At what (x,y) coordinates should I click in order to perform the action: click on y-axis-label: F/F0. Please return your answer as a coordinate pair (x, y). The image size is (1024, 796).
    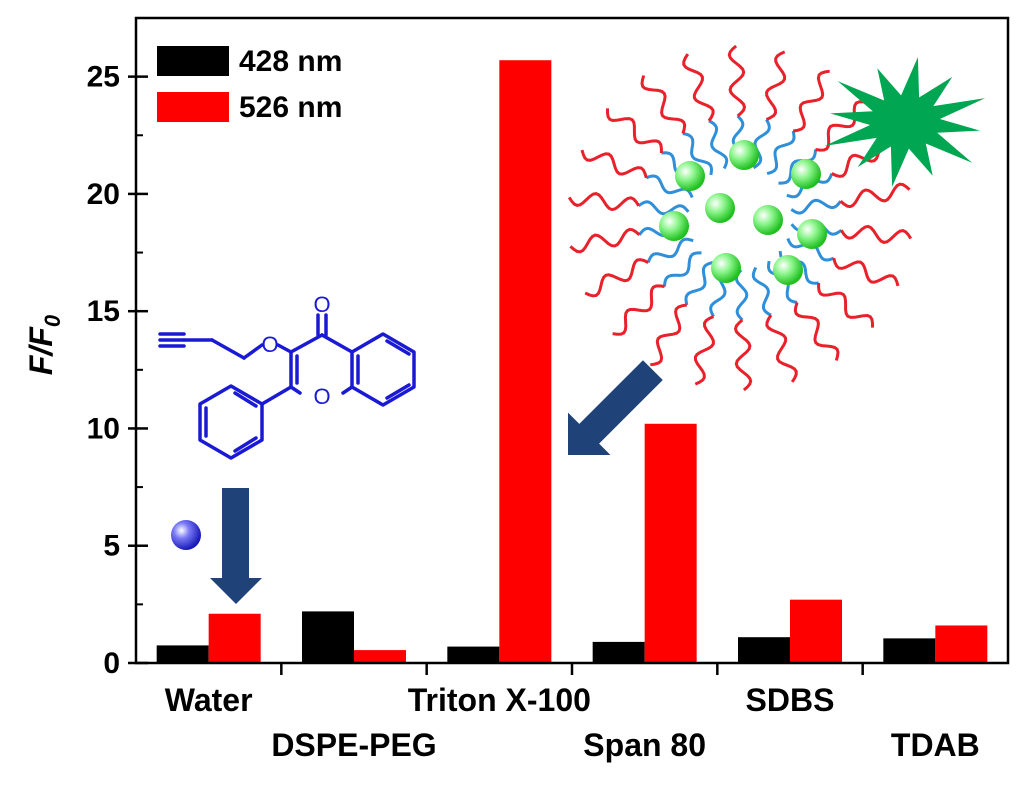
    Looking at the image, I should click on (44, 344).